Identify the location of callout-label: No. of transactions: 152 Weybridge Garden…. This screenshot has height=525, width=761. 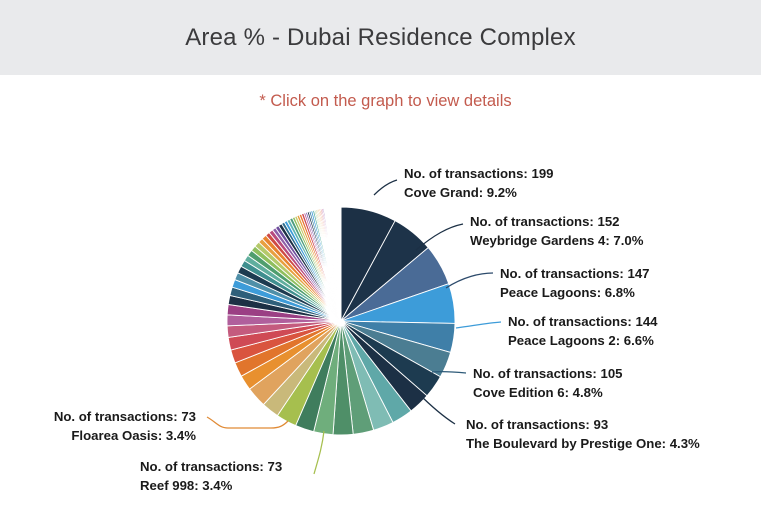
(557, 231).